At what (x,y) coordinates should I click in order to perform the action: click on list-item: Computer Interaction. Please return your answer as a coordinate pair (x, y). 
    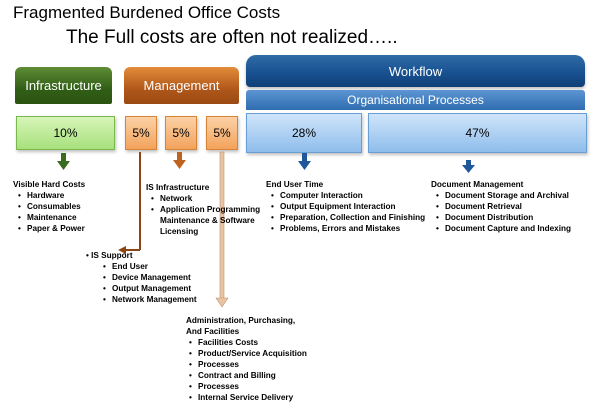
    Looking at the image, I should click on (356, 195).